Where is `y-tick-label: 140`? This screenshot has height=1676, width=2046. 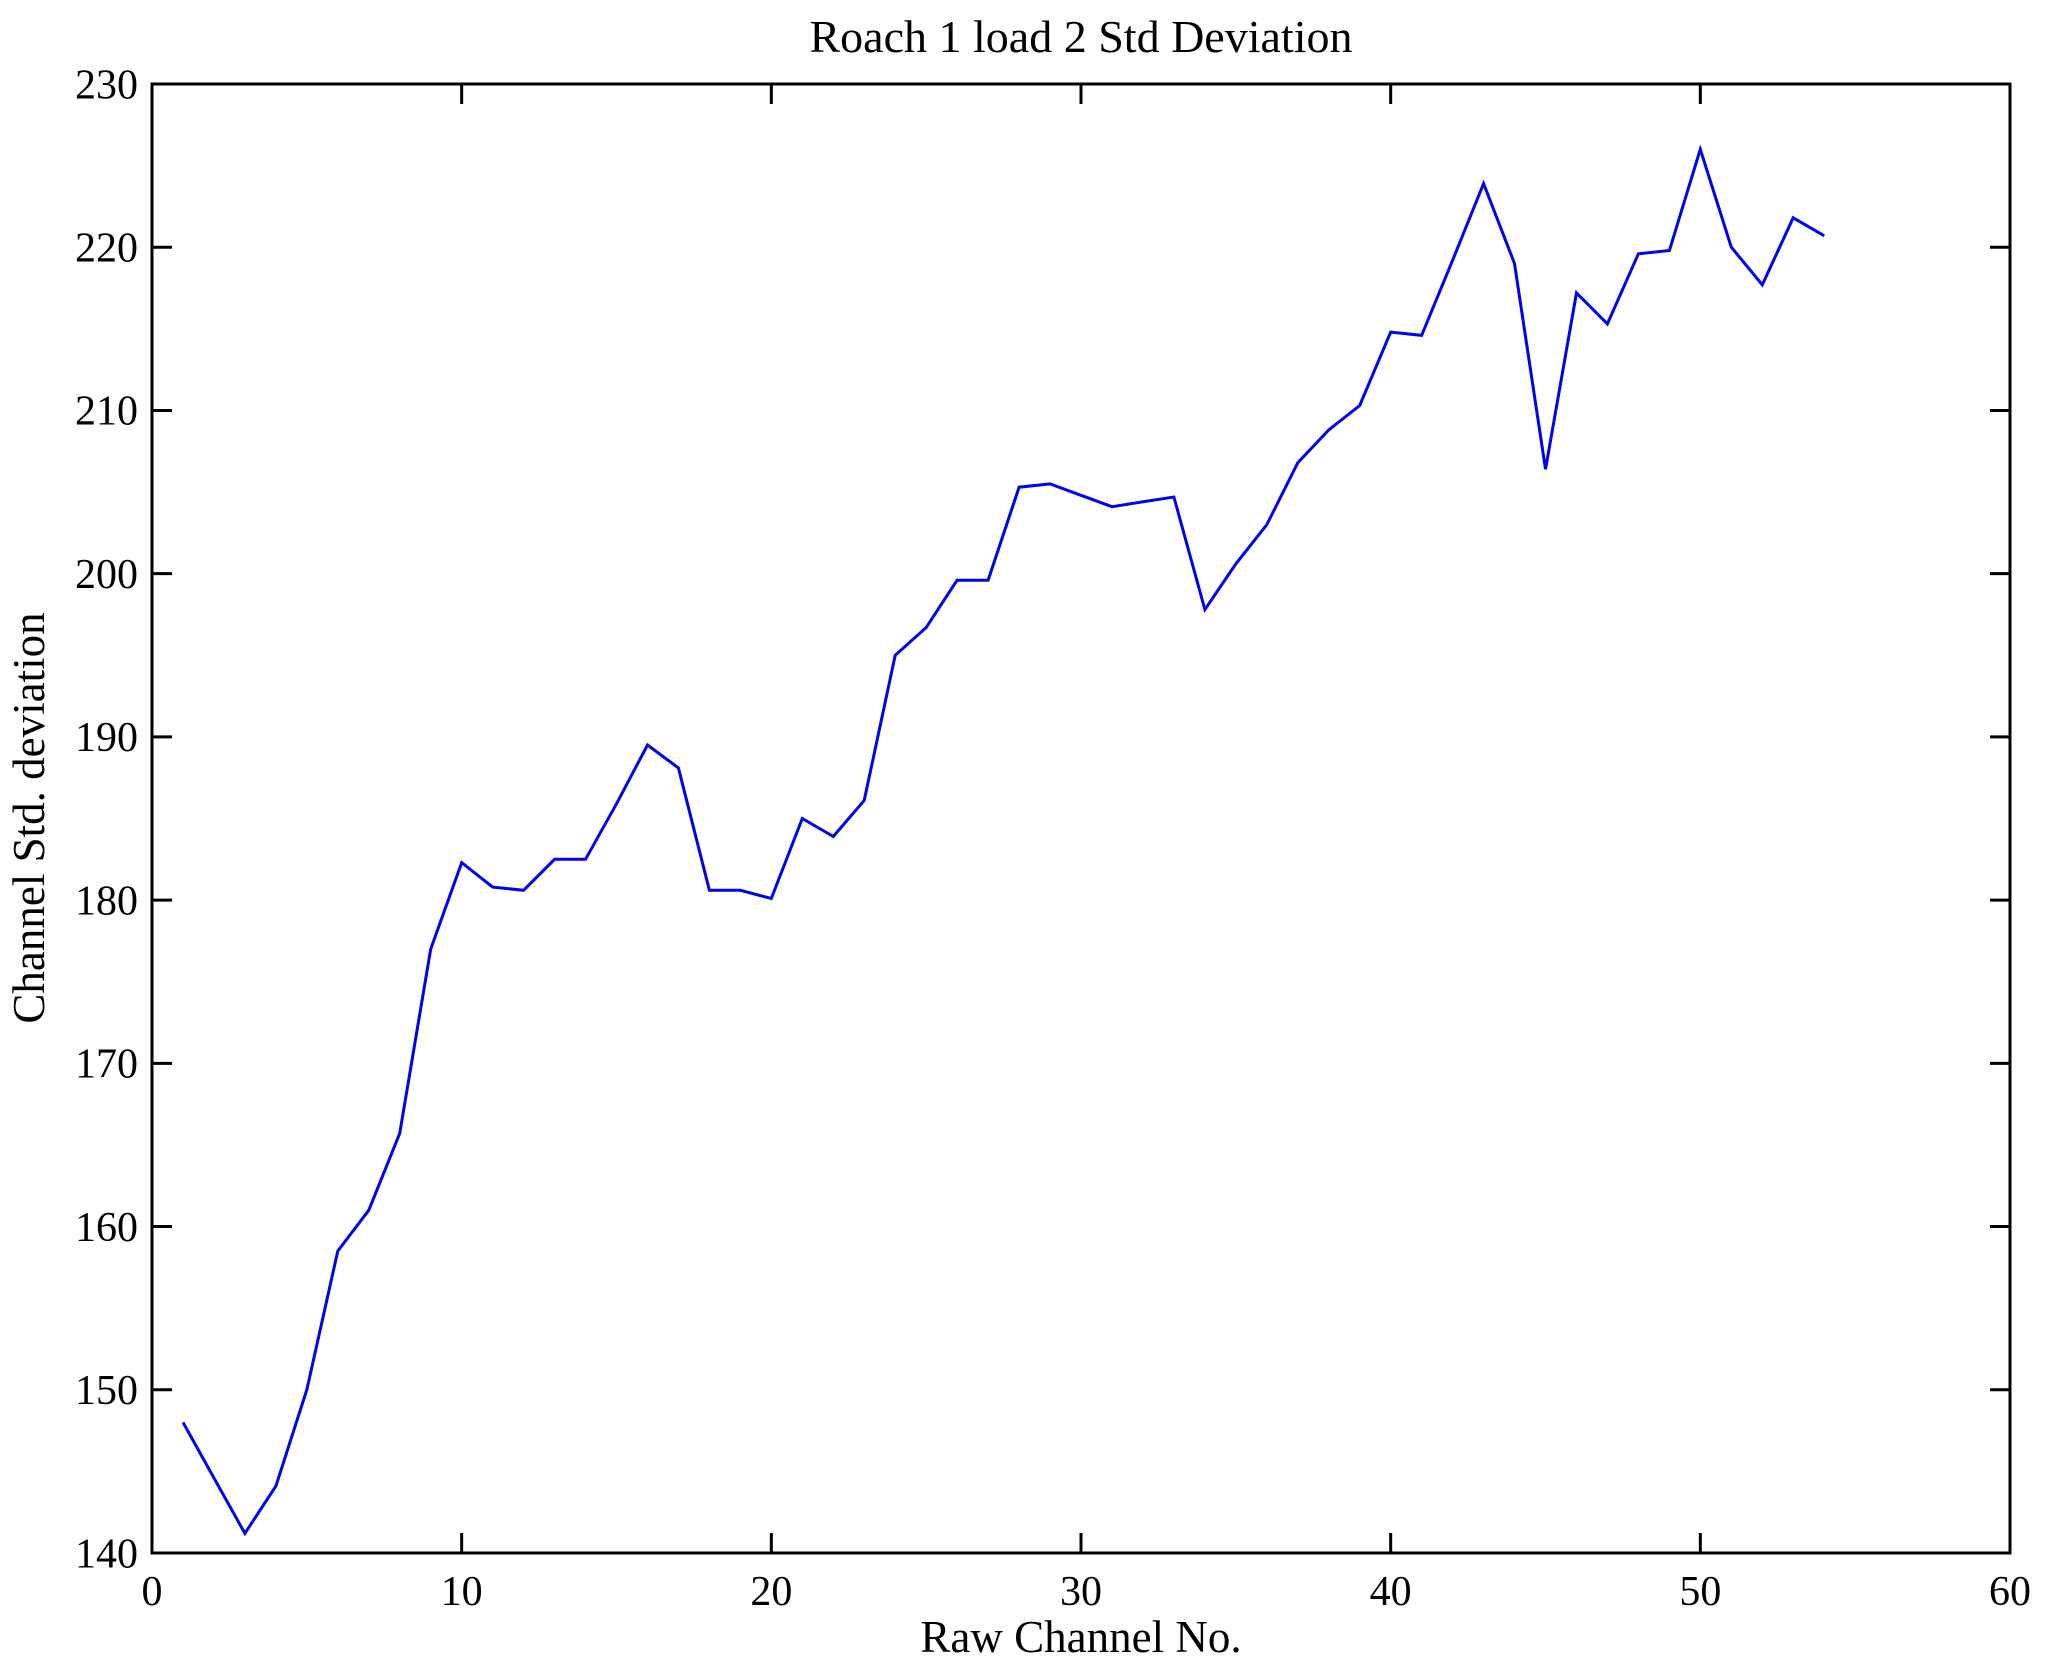 y-tick-label: 140 is located at coordinates (106, 1554).